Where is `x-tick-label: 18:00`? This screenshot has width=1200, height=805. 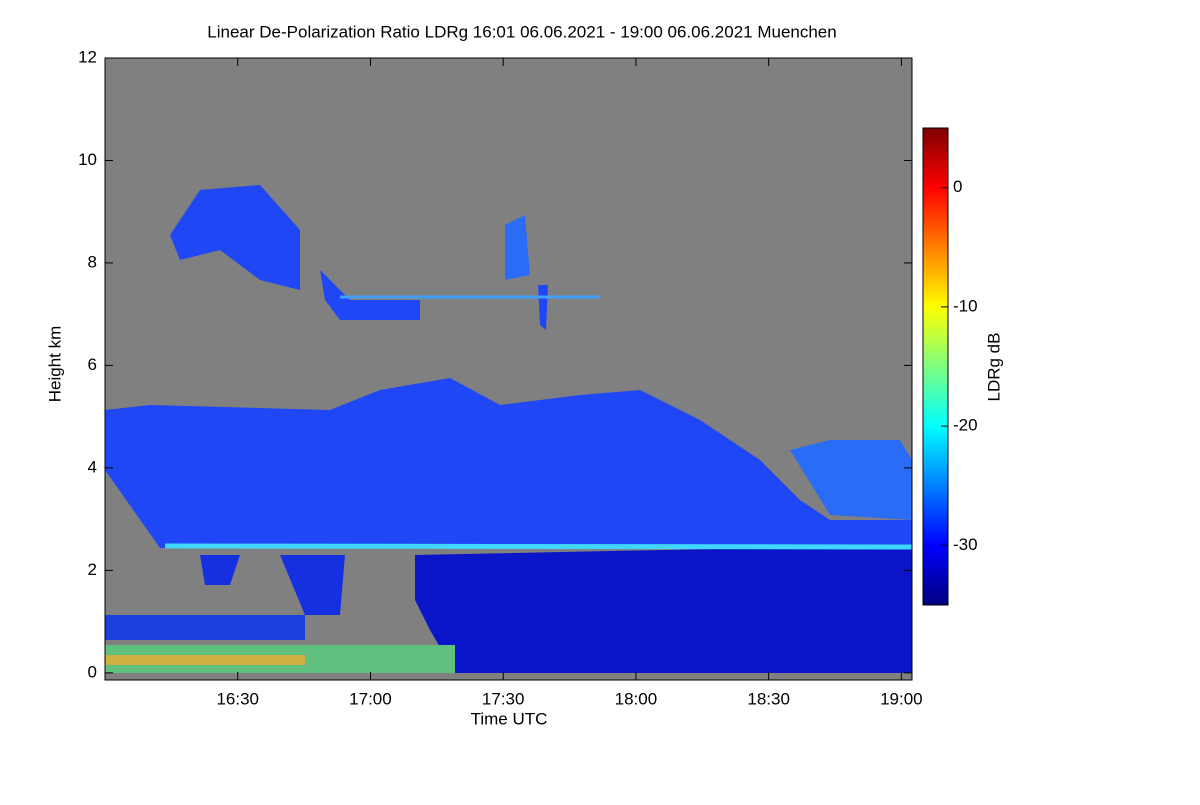 x-tick-label: 18:00 is located at coordinates (636, 698).